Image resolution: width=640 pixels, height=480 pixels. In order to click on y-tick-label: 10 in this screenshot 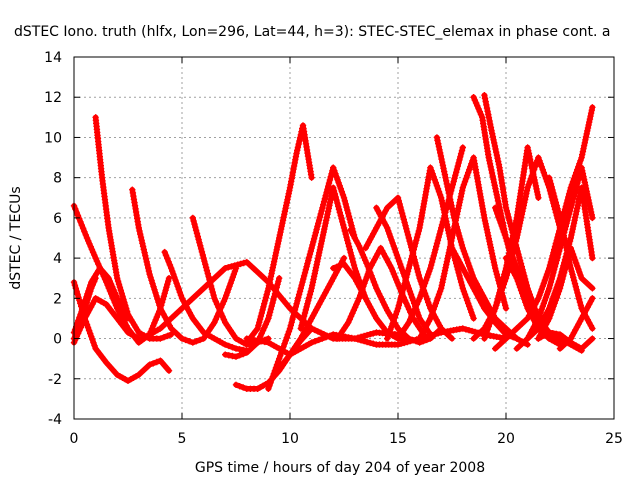, I will do `click(53, 138)`.